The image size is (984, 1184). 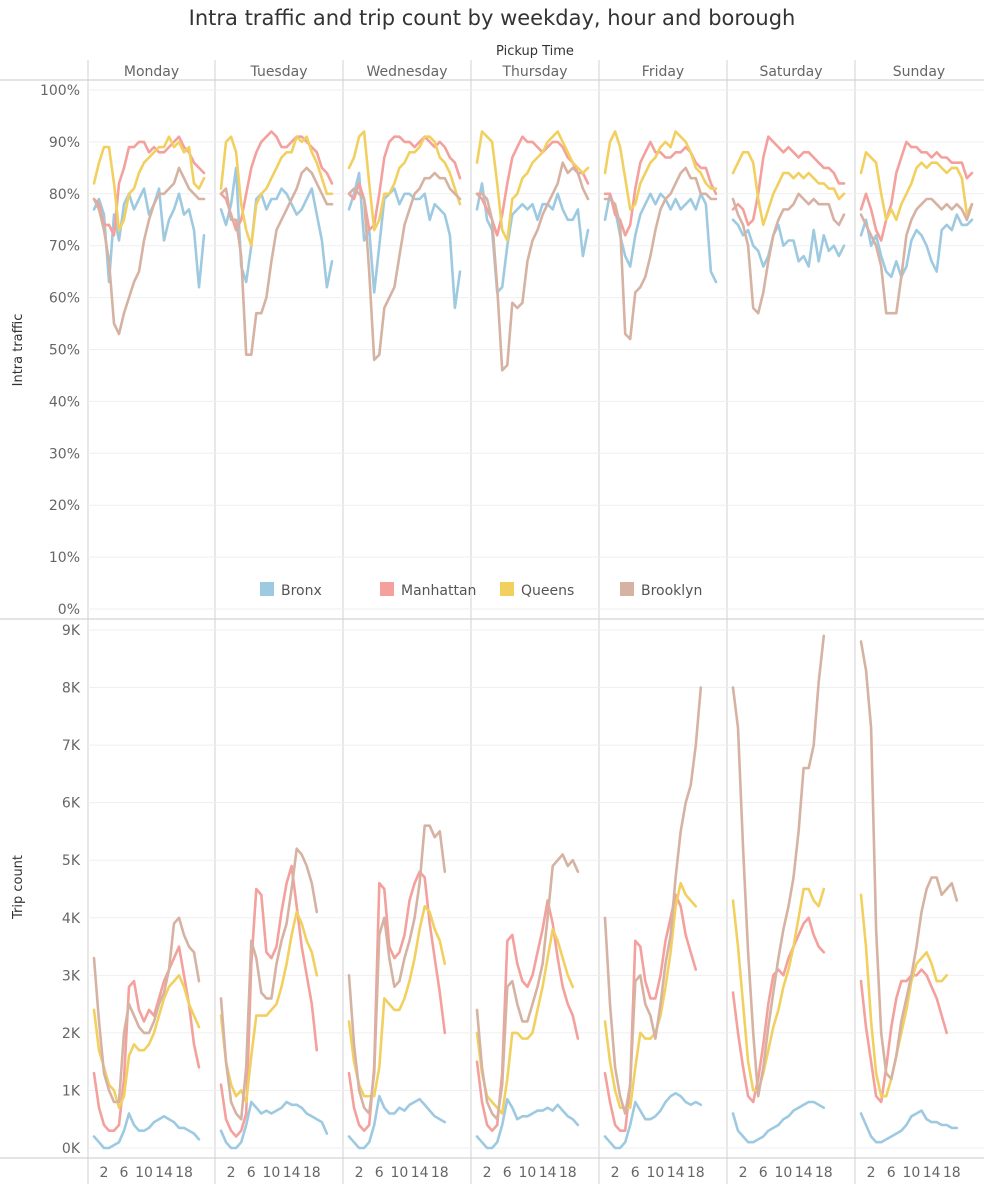 What do you see at coordinates (71, 1149) in the screenshot?
I see `y-tick-label: 0K` at bounding box center [71, 1149].